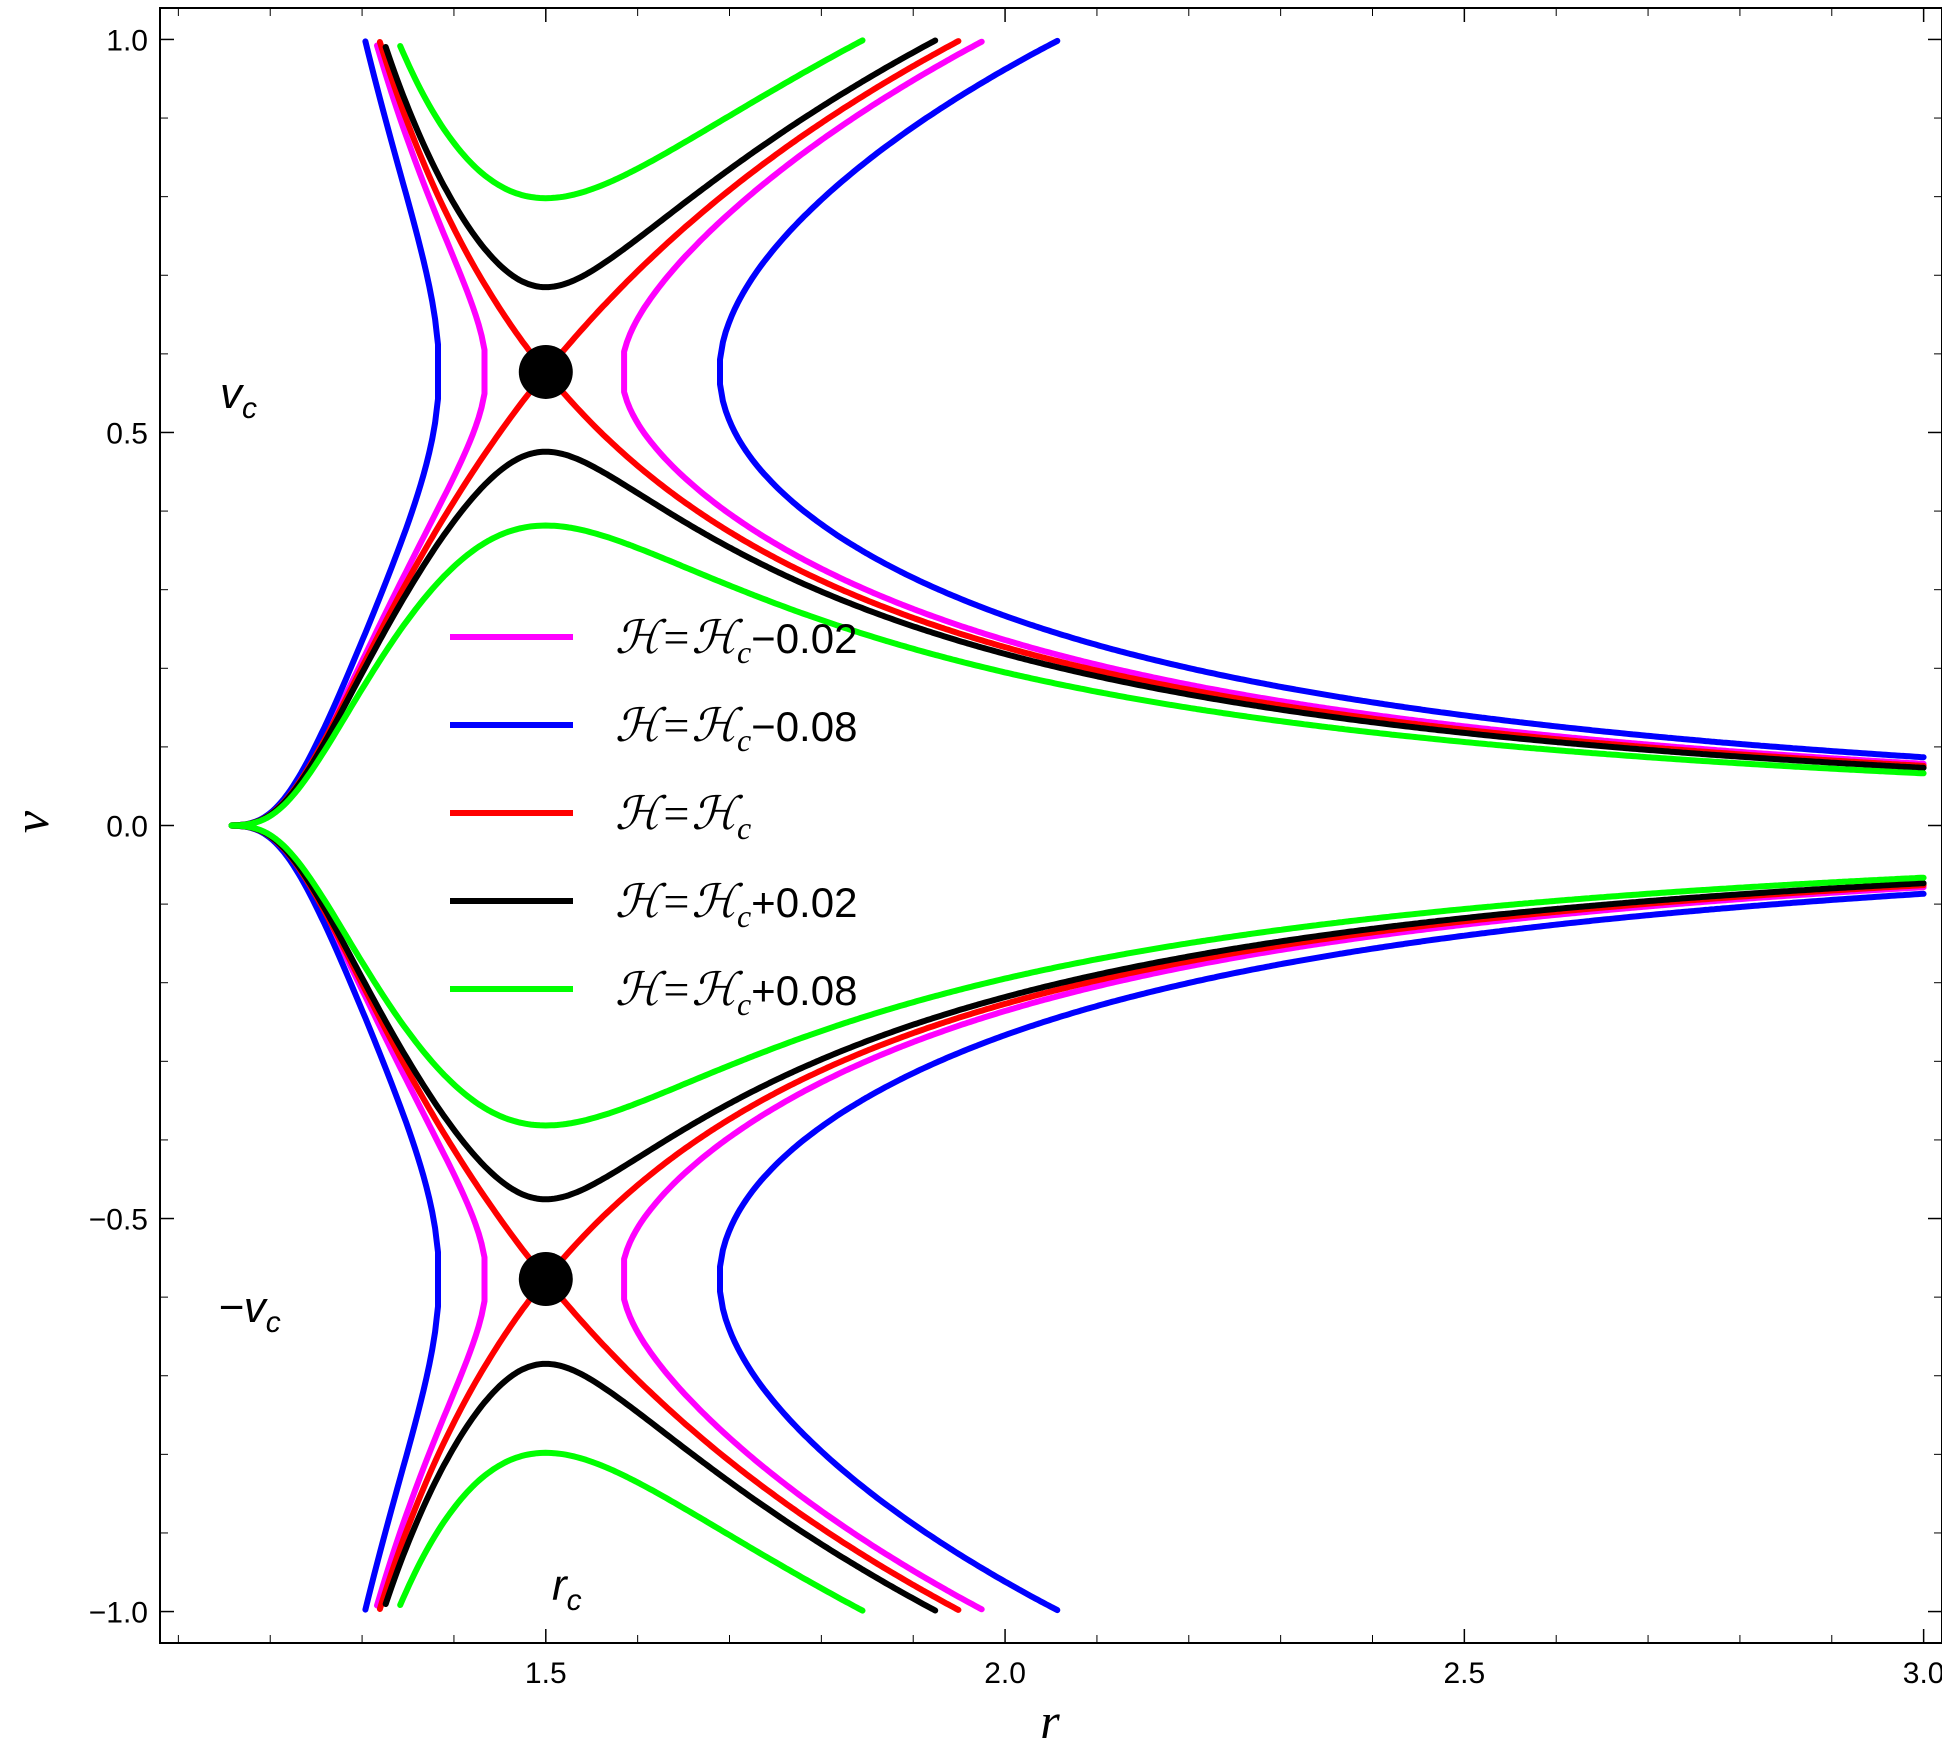 The height and width of the screenshot is (1750, 1942). What do you see at coordinates (631, 1531) in the screenshot?
I see `curve-series-5-lower-supersonic` at bounding box center [631, 1531].